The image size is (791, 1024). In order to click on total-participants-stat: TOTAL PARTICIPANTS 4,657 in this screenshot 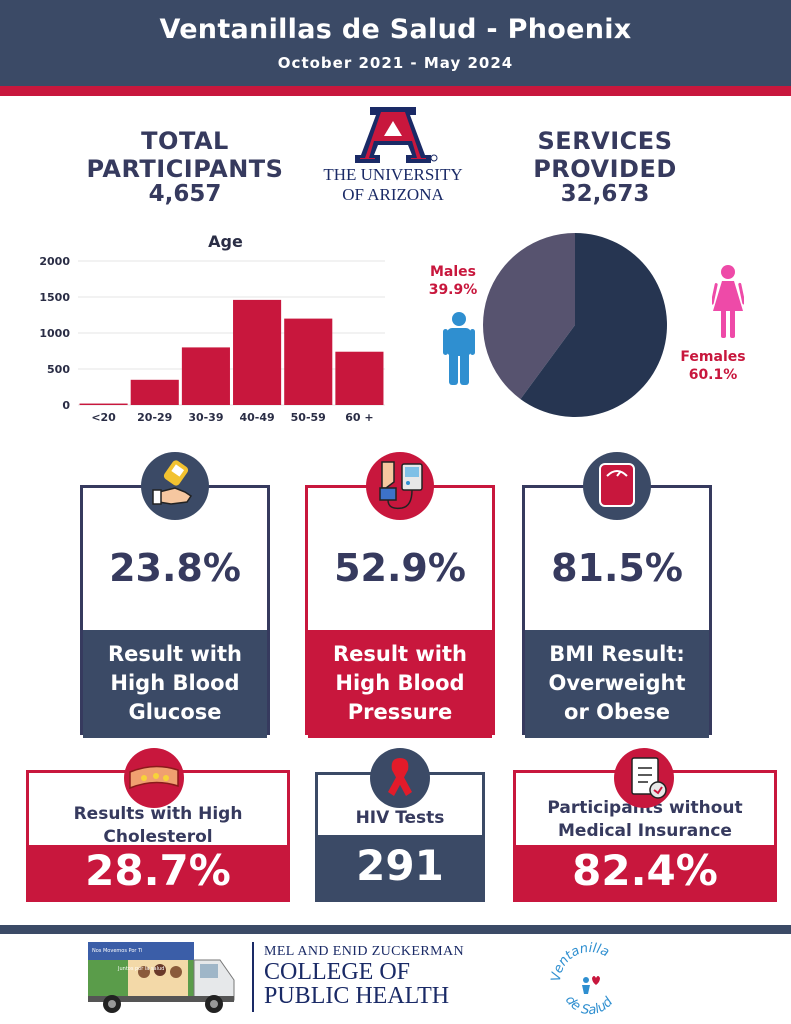, I will do `click(185, 167)`.